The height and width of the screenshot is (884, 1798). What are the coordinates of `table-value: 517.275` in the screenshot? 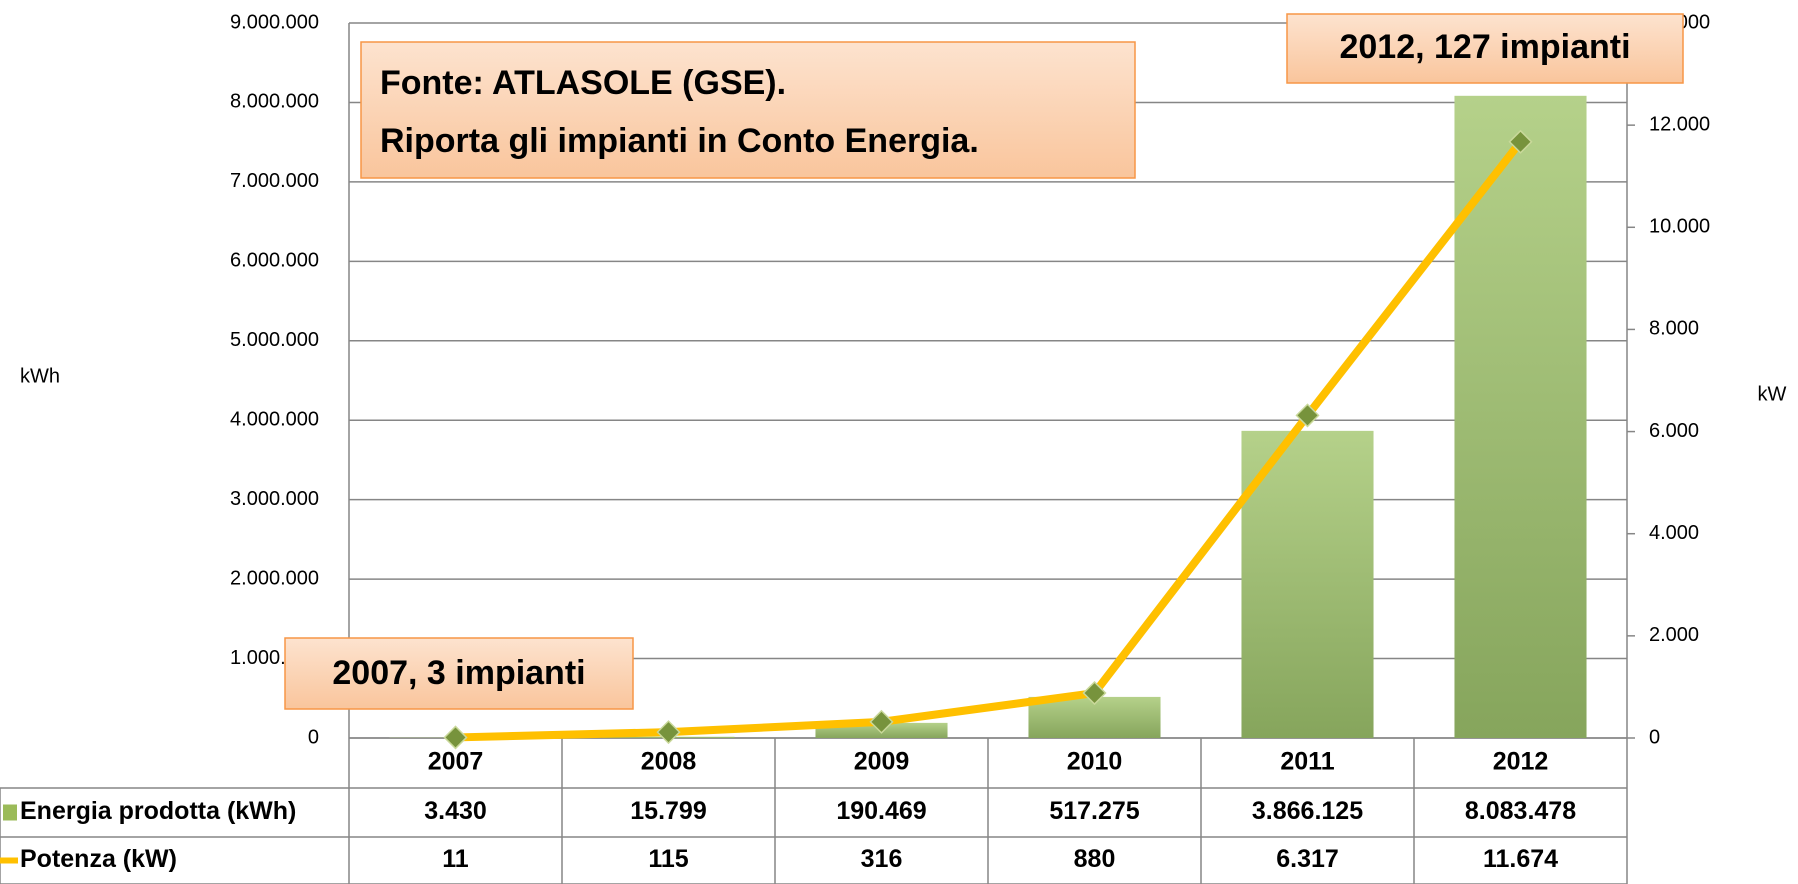 It's located at (1094, 811).